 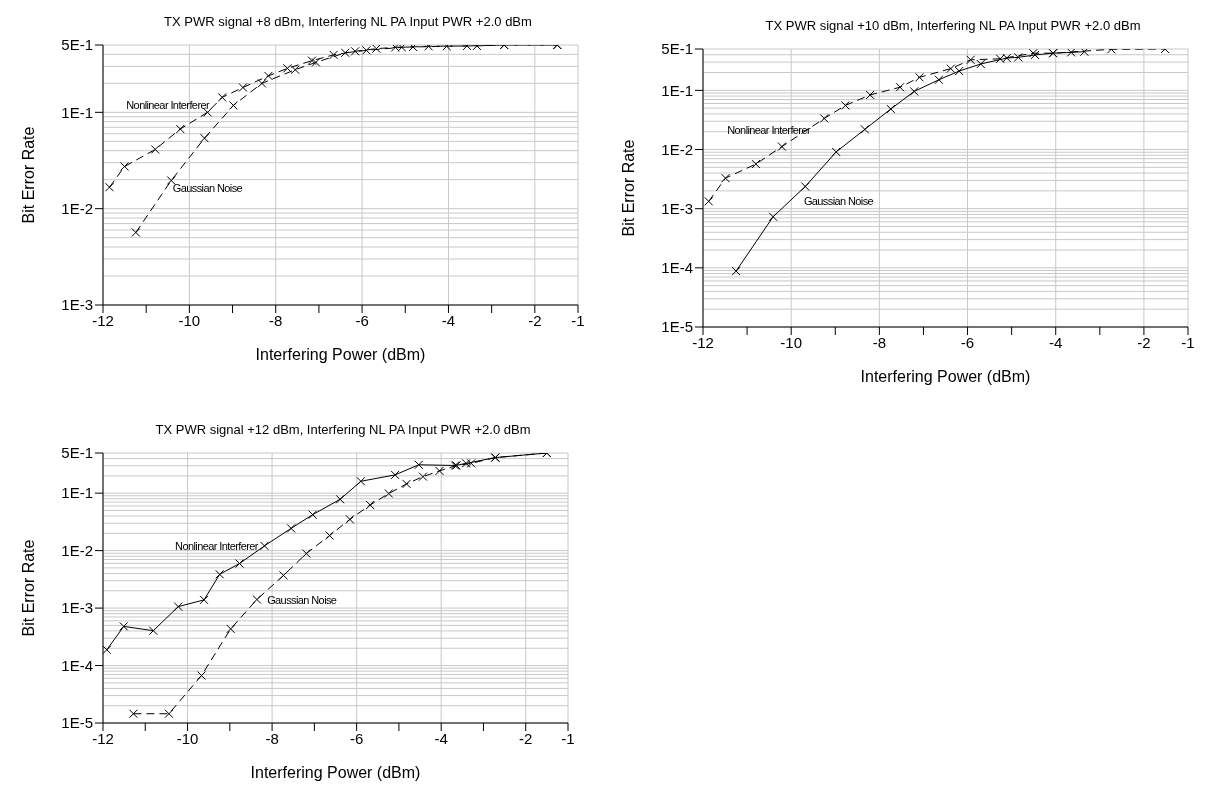 I want to click on chart-title: TX PWR signal +12 dBm, Interfering NL PA Input PWR +2.0 dBm, so click(x=343, y=429).